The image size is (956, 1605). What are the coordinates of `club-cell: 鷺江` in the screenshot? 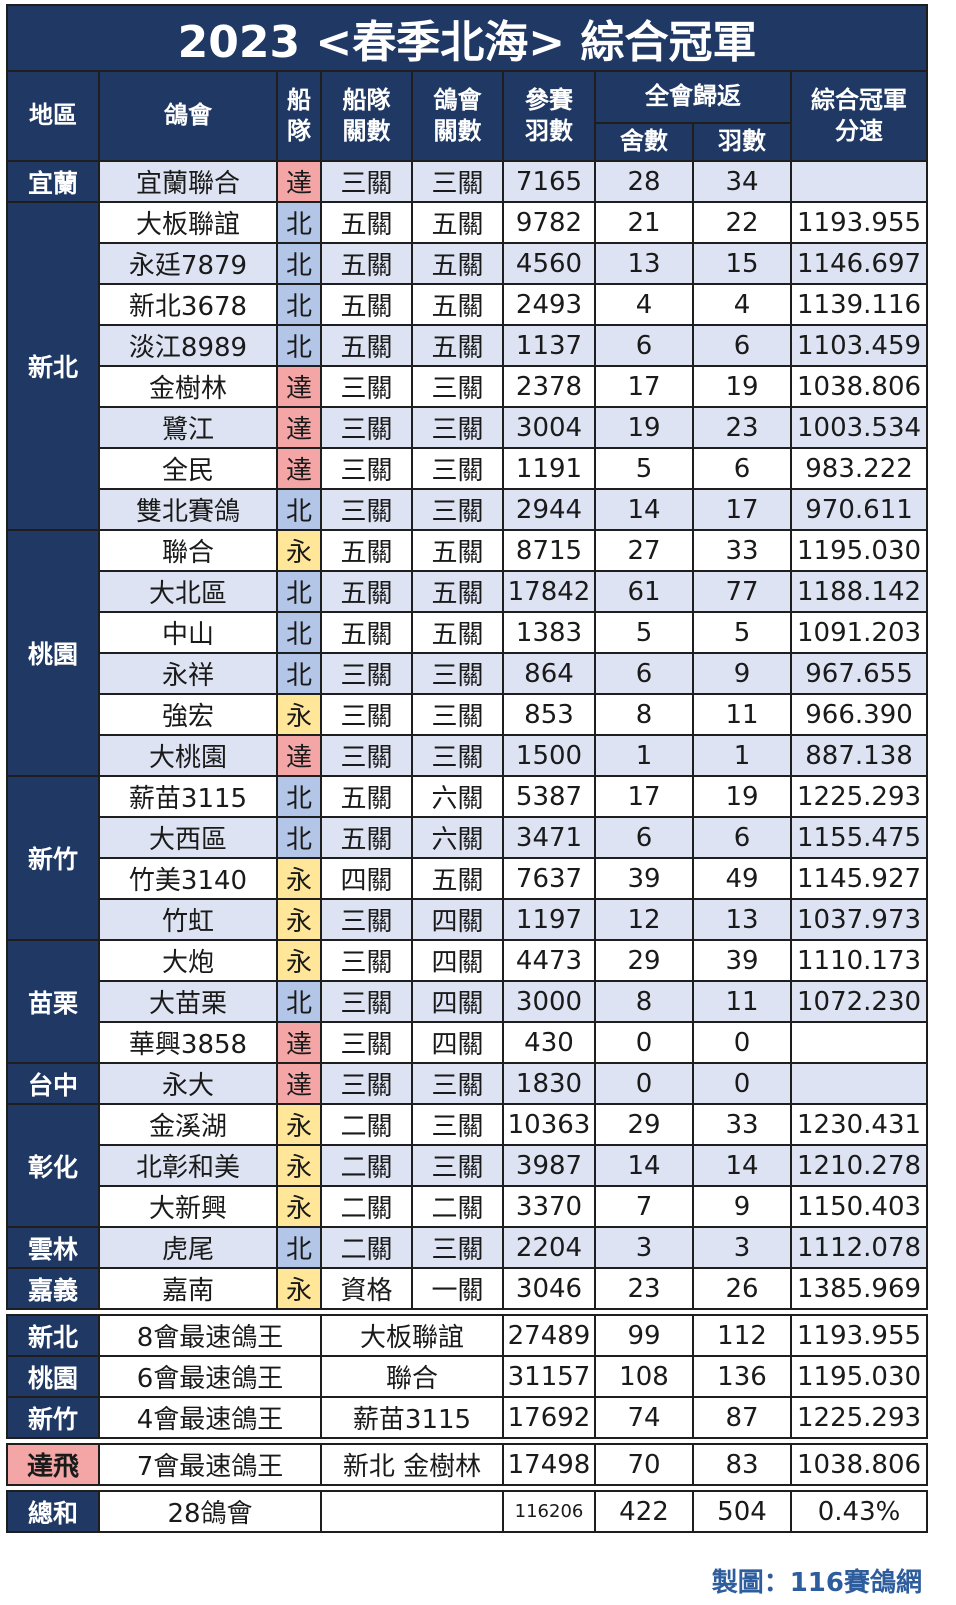 It's located at (188, 427).